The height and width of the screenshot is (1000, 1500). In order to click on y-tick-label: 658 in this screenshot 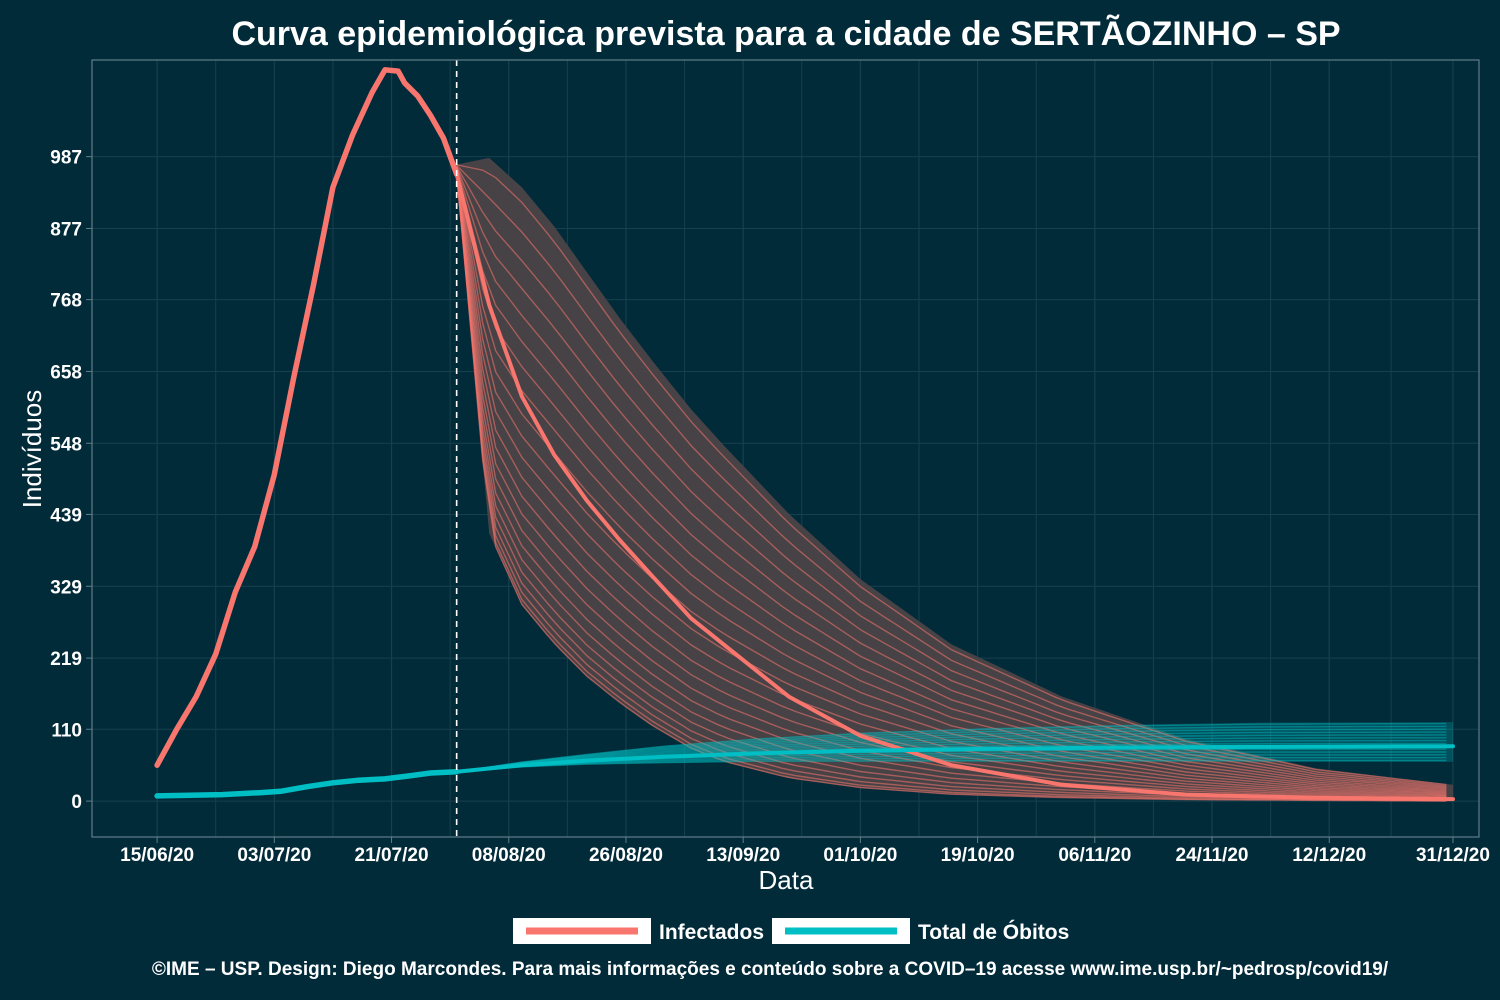, I will do `click(66, 372)`.